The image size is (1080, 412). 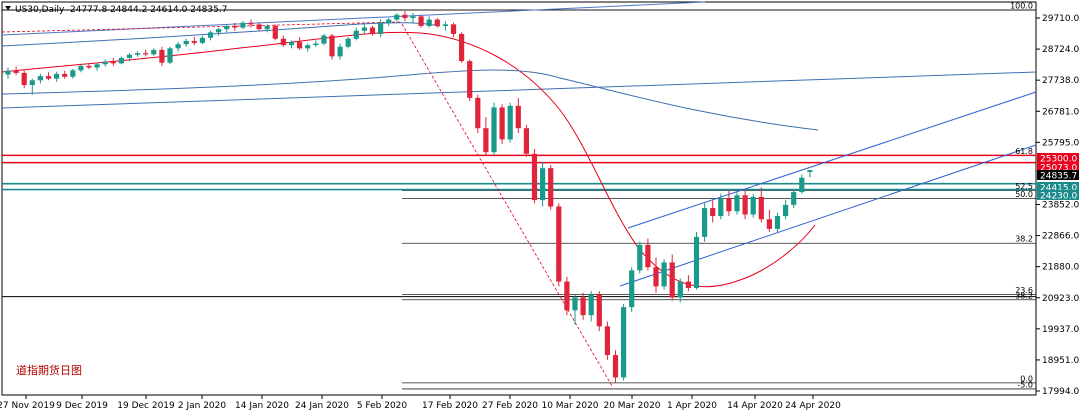 What do you see at coordinates (148, 10) in the screenshot?
I see `ohlc-header: 24777.8 24844.2 24614.0 24835.7` at bounding box center [148, 10].